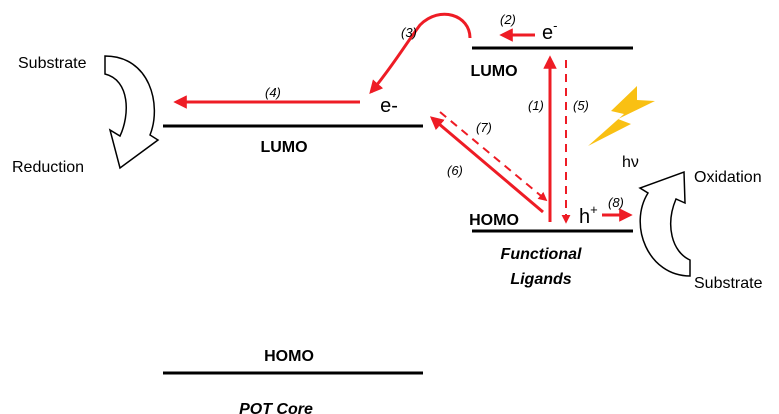 This screenshot has height=414, width=779. I want to click on electron-ligand-label: e-, so click(549, 31).